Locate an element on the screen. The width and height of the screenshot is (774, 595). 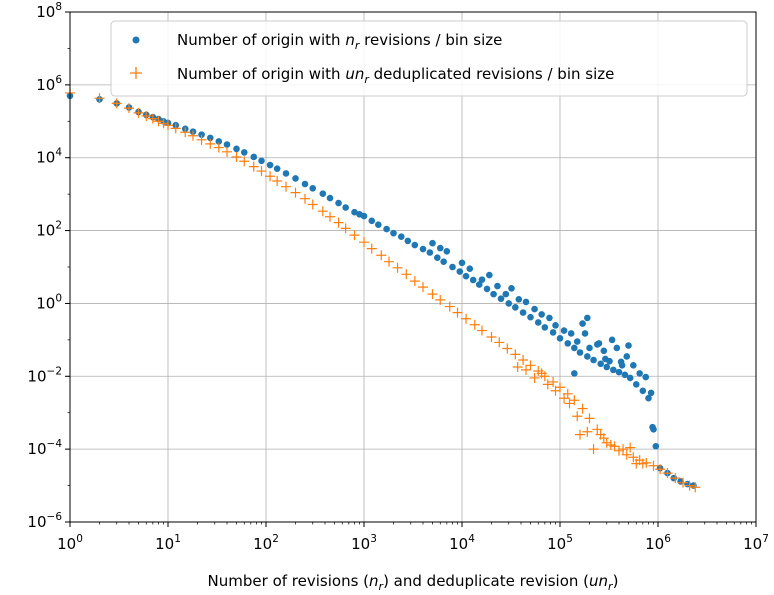
legend-marker-plus is located at coordinates (136, 73).